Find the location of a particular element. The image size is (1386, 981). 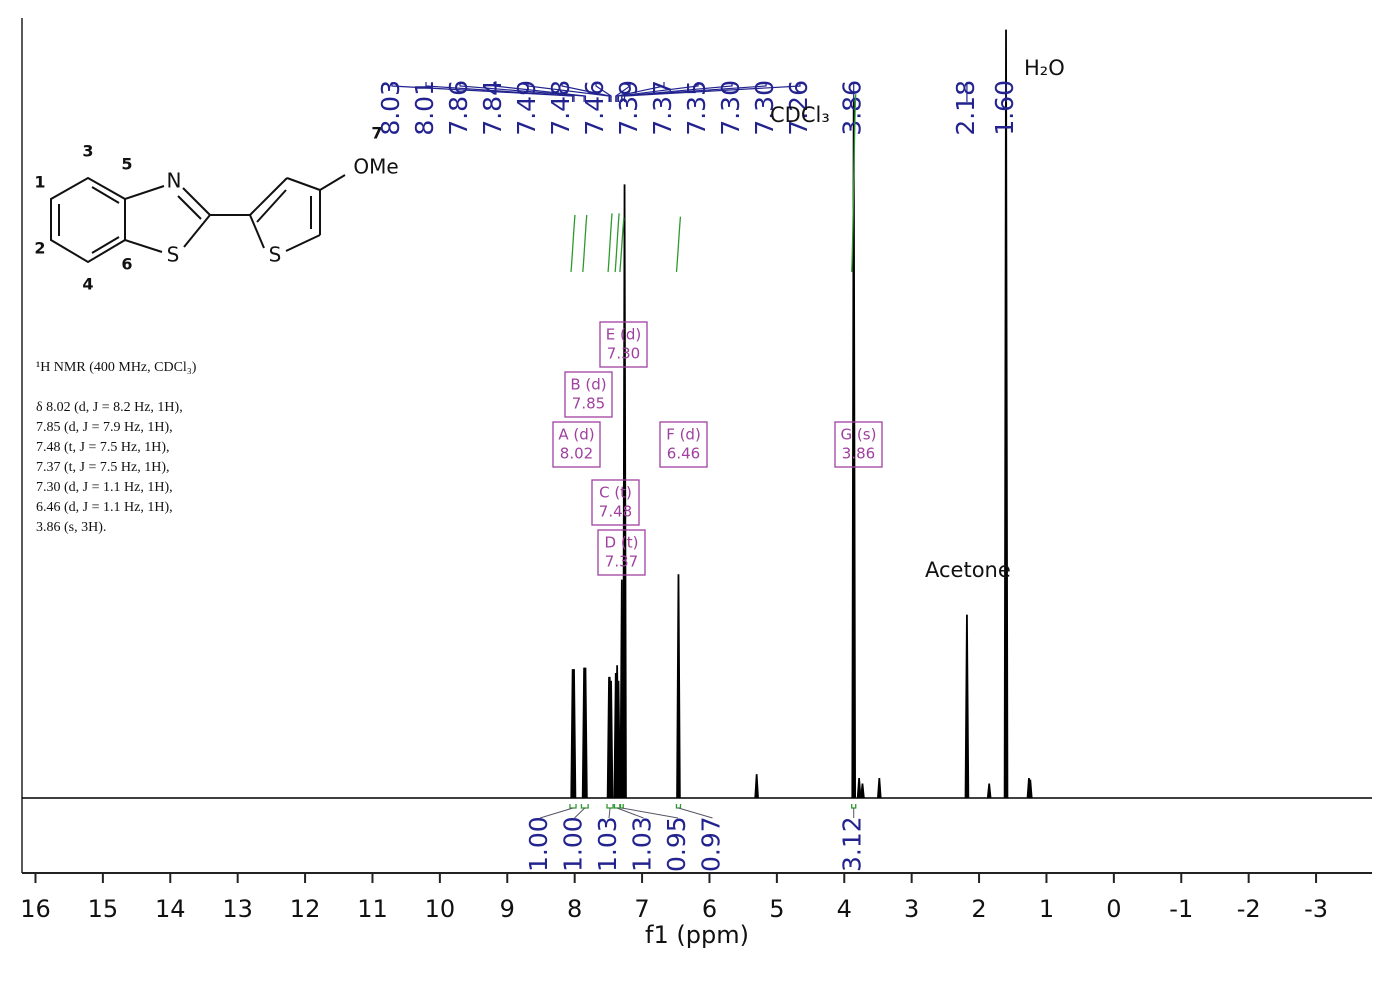

position-numbers: 1 2 3 4 5 6 7 is located at coordinates (208, 209).